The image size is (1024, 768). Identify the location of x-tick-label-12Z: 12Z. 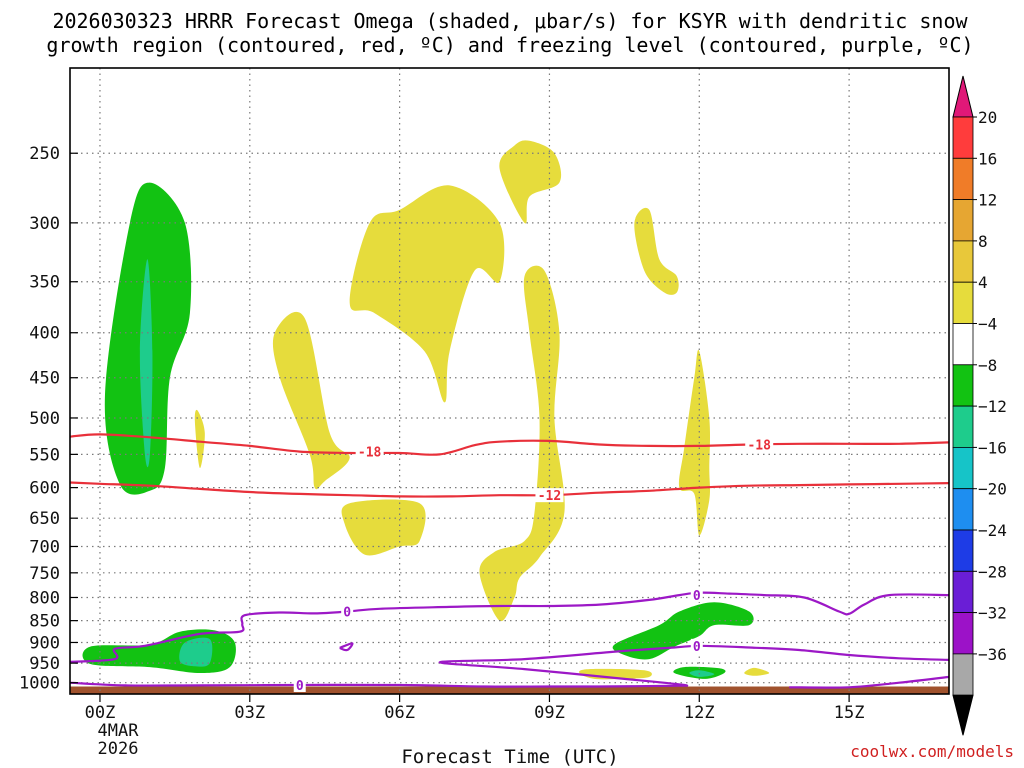
(699, 713).